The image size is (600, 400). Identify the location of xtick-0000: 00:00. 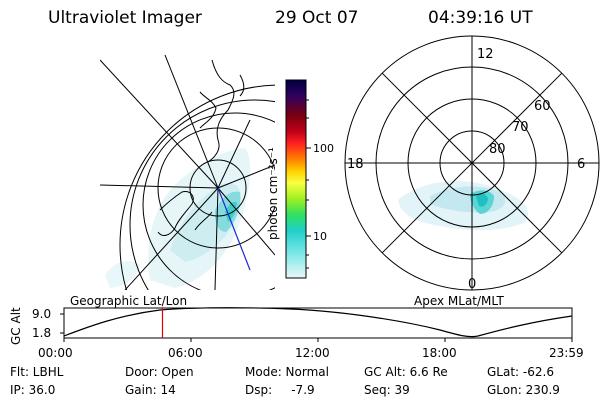
(55, 353).